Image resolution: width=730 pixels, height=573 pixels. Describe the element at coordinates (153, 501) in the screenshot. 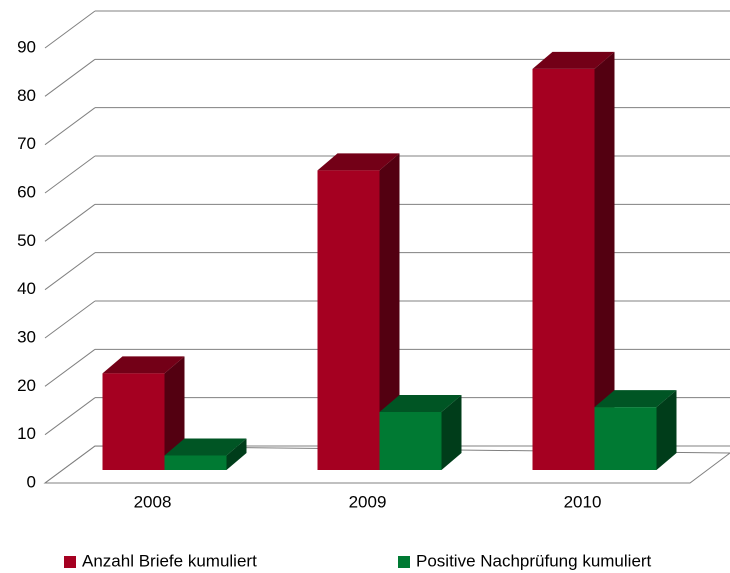

I see `x-tick-label: 2008` at that location.